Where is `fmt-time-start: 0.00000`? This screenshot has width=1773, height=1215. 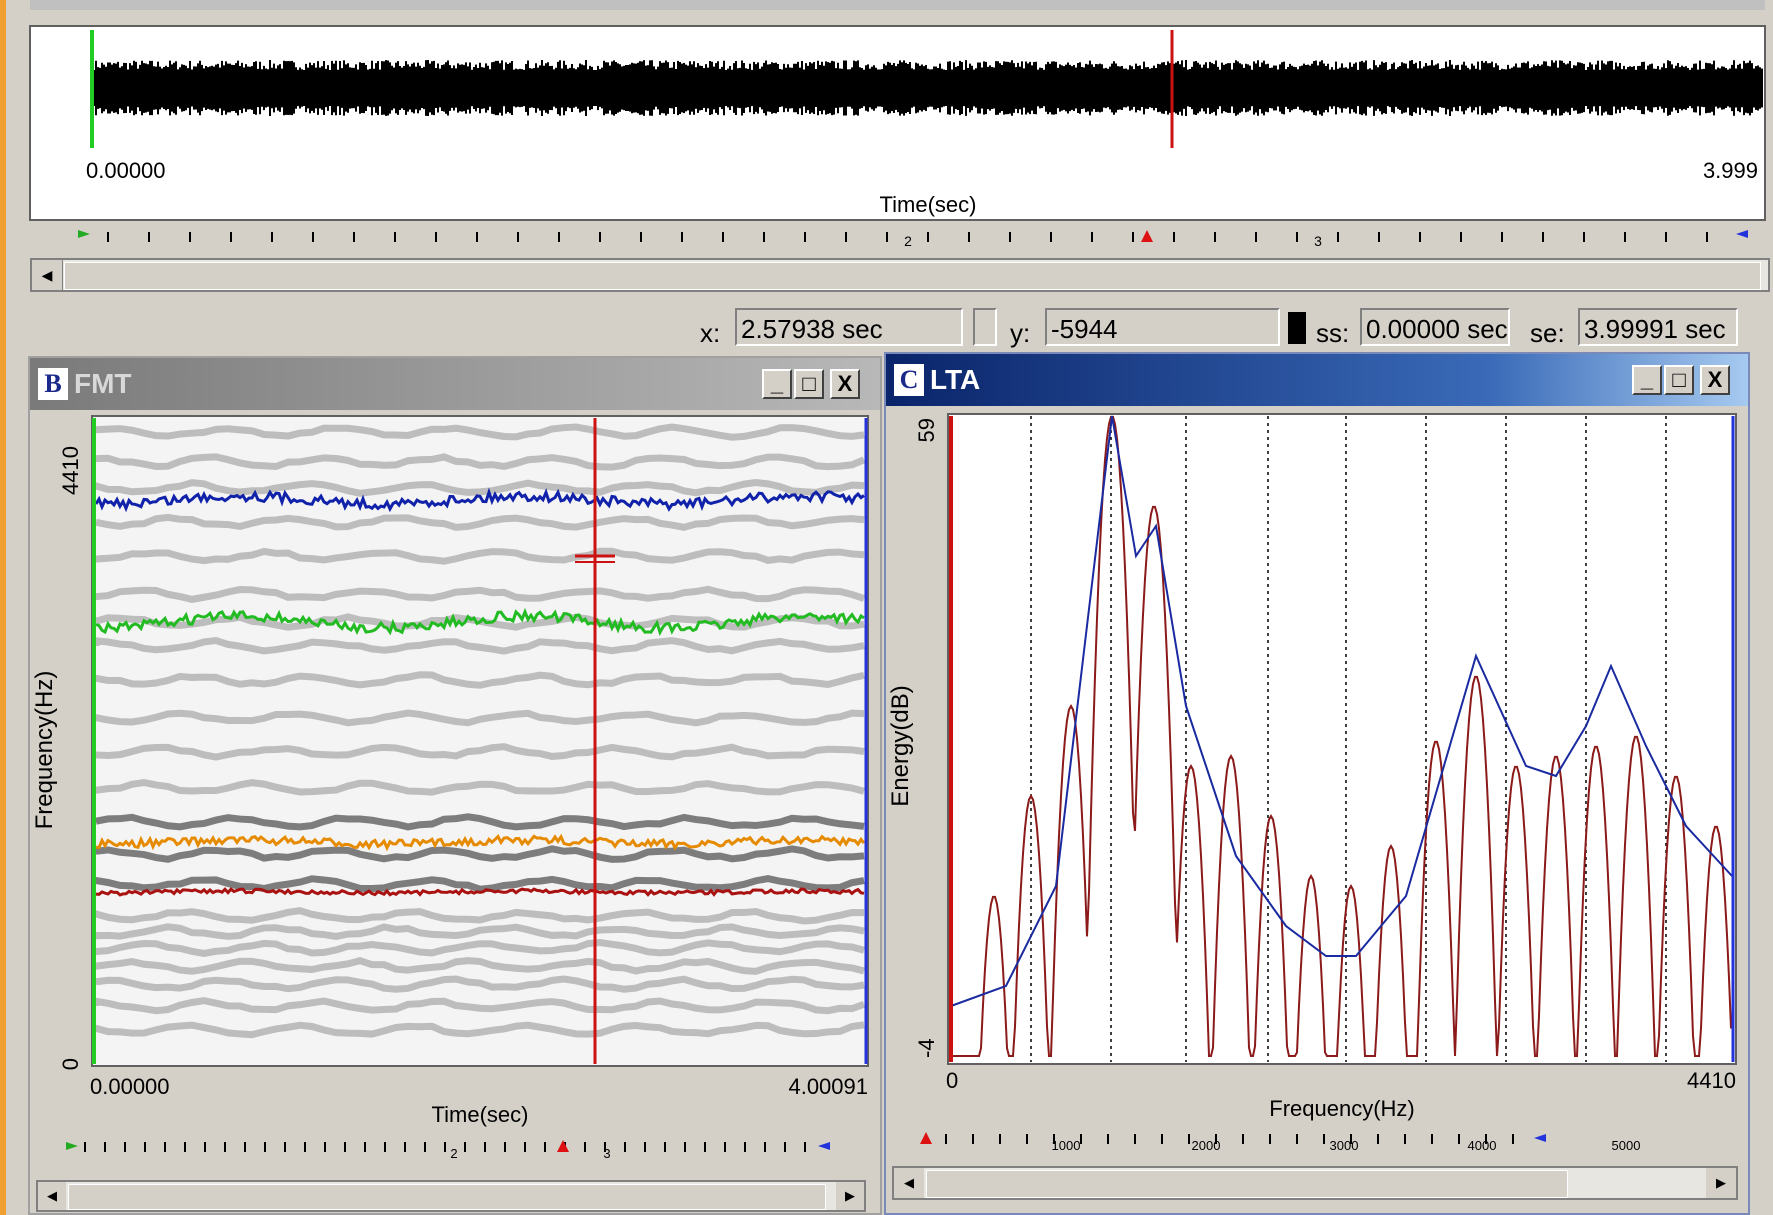
fmt-time-start: 0.00000 is located at coordinates (130, 1086).